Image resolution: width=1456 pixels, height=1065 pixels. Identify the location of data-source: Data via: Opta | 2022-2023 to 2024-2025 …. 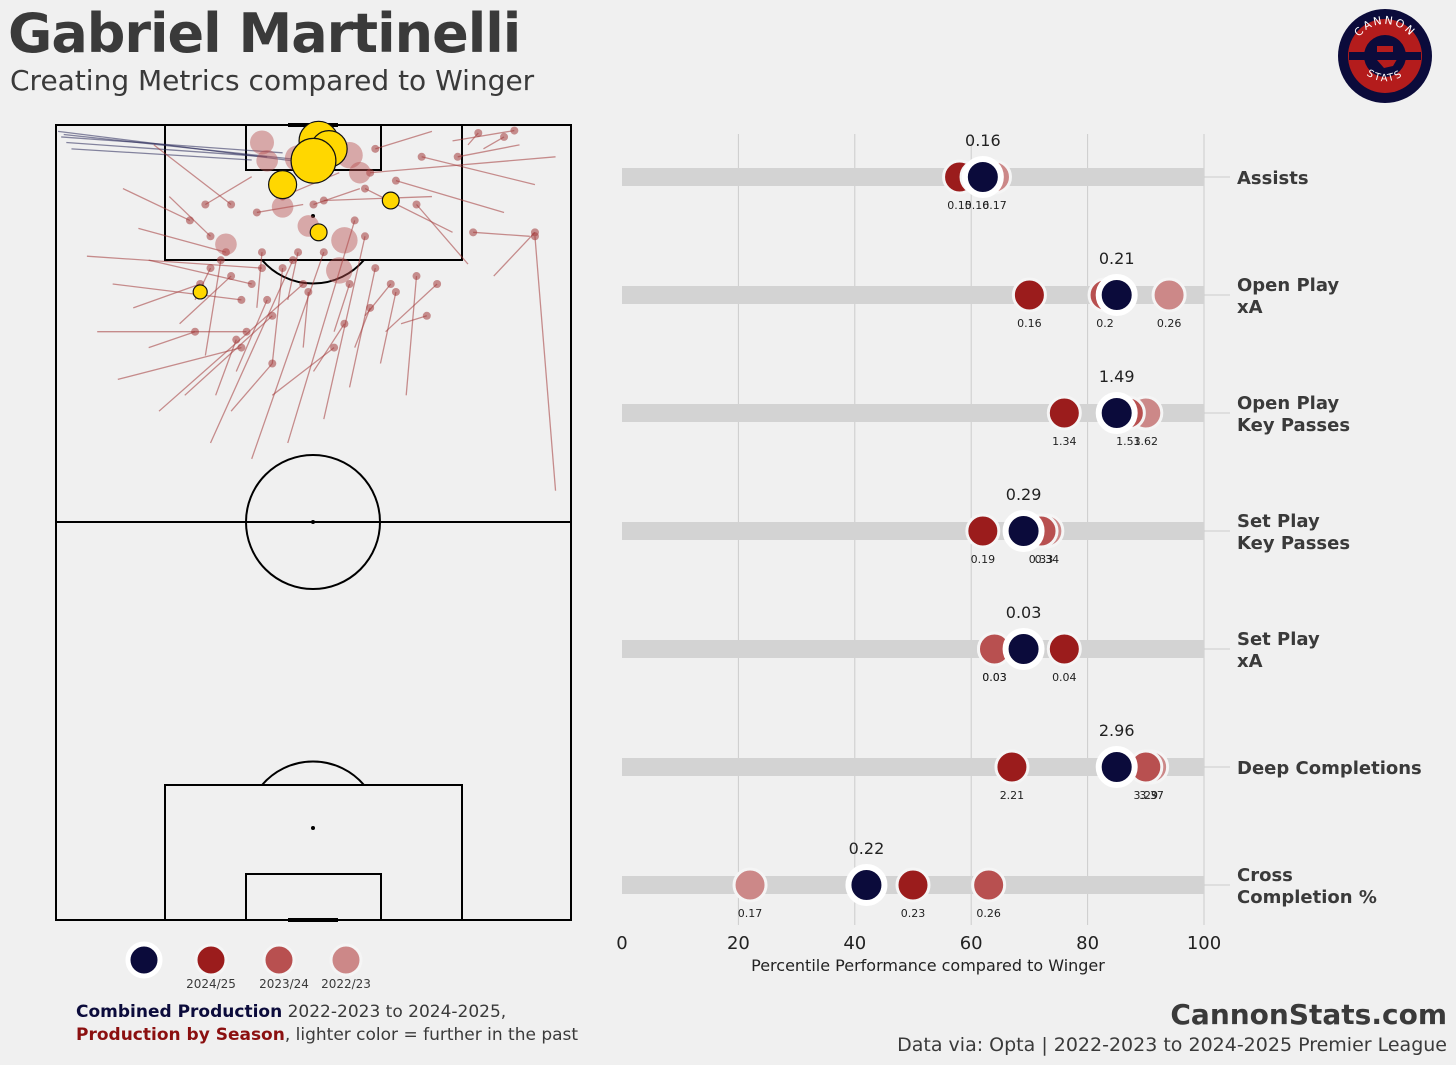
(1172, 1045).